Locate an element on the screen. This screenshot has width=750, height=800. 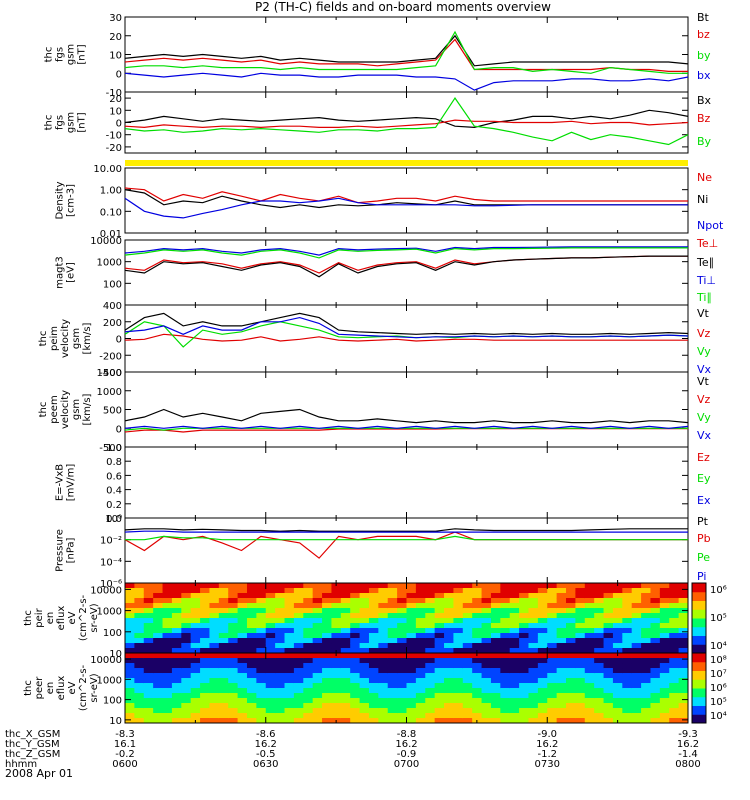
y-axis-label: Pressure[nPa] is located at coordinates (66, 550).